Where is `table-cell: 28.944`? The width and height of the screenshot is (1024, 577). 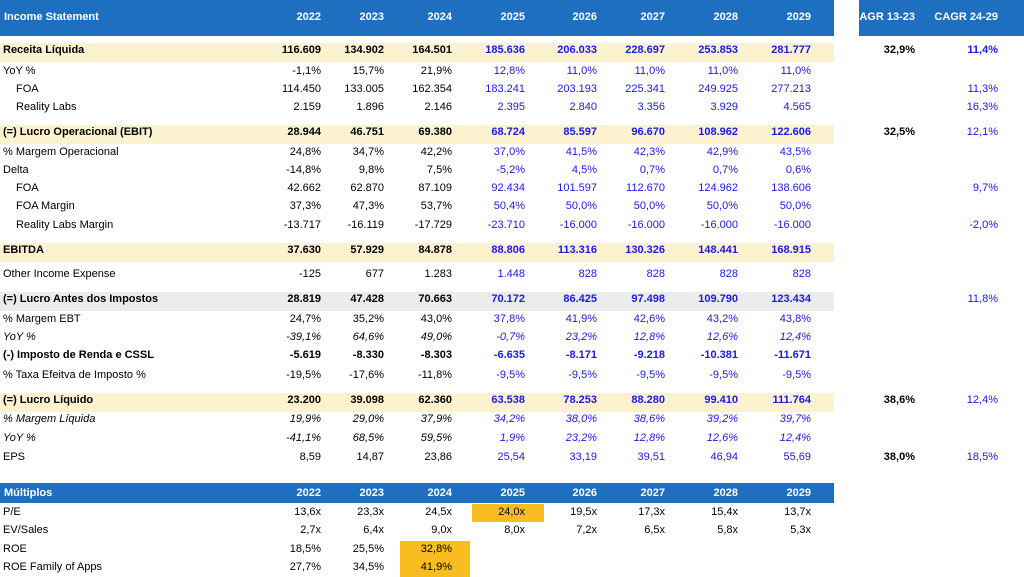 table-cell: 28.944 is located at coordinates (304, 132).